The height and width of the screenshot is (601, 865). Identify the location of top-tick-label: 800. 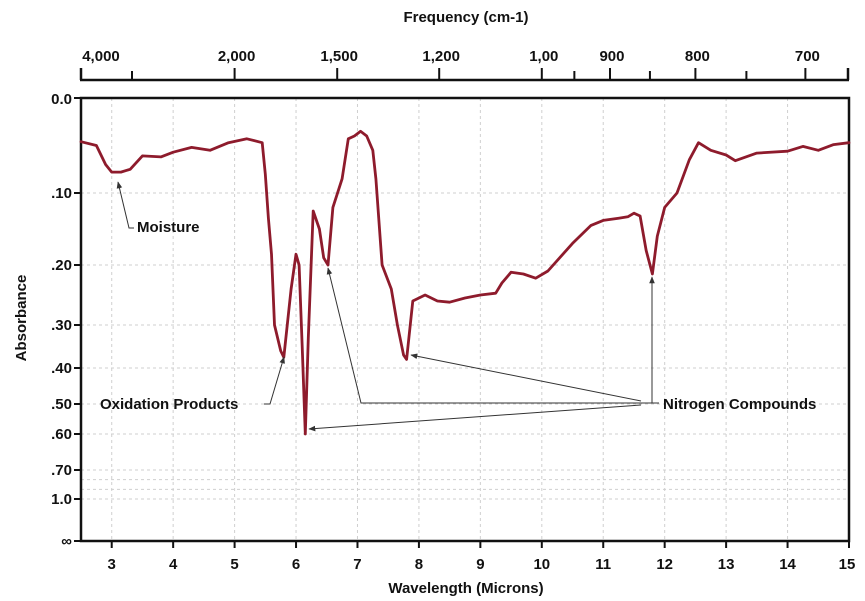
(697, 56).